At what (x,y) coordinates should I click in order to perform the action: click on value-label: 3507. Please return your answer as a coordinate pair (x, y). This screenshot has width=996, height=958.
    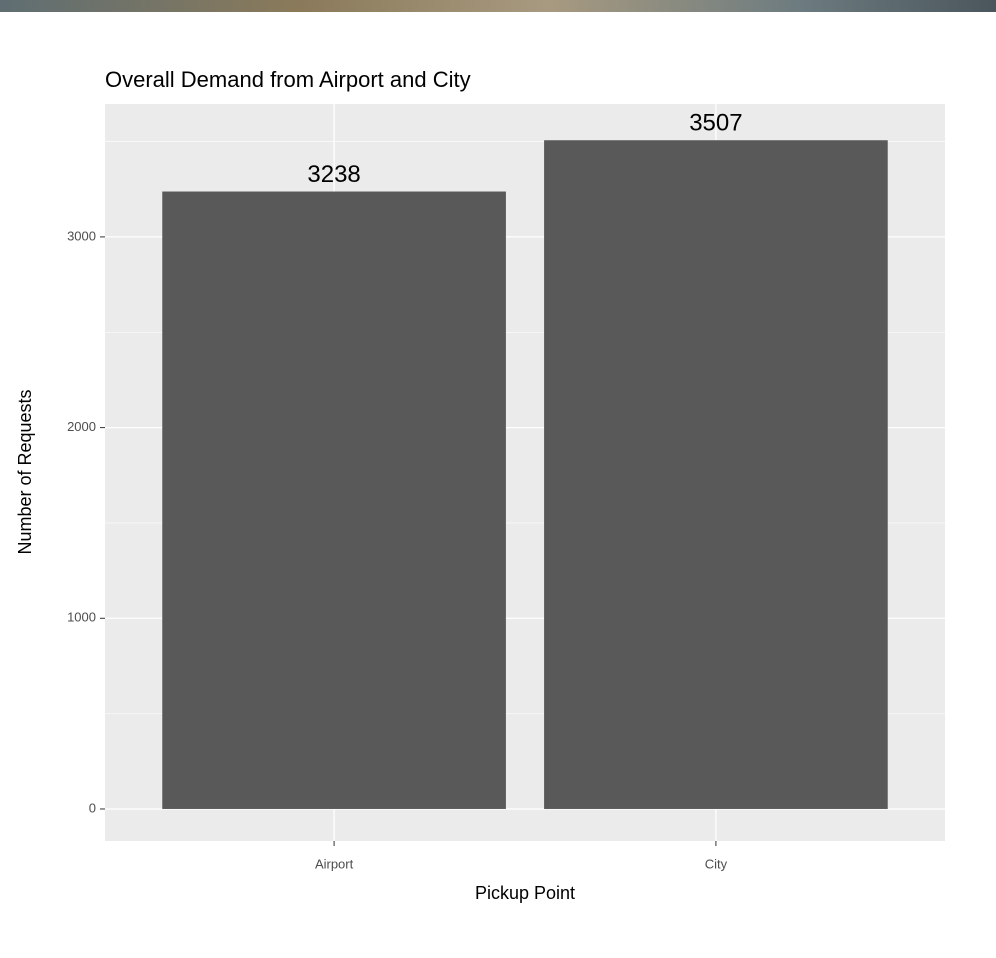
    Looking at the image, I should click on (715, 123).